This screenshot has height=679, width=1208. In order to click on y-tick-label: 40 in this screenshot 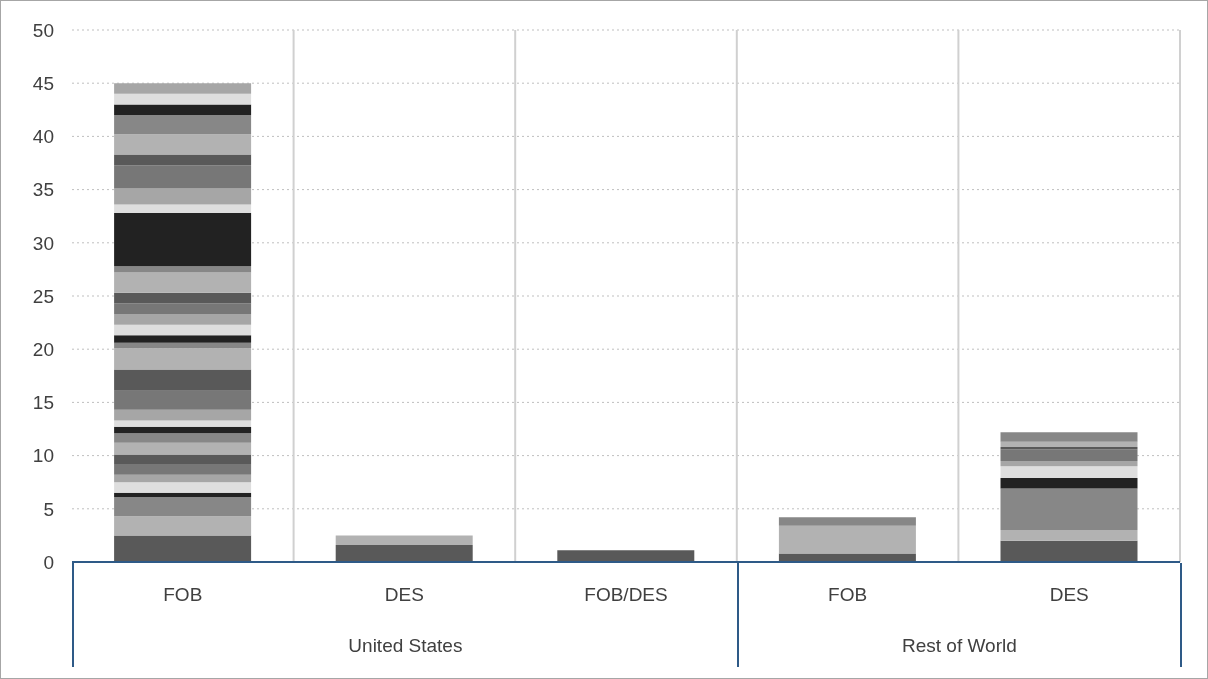, I will do `click(43, 137)`.